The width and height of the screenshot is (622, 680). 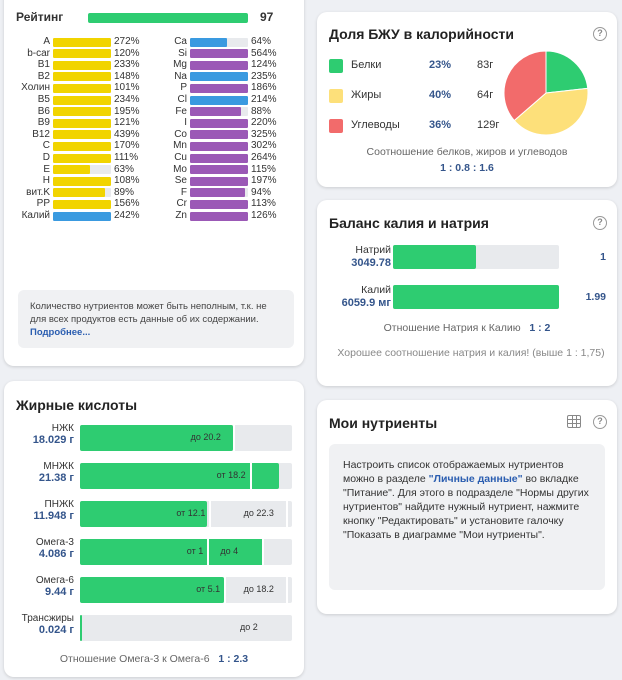 I want to click on kna-name: Калий, so click(x=376, y=290).